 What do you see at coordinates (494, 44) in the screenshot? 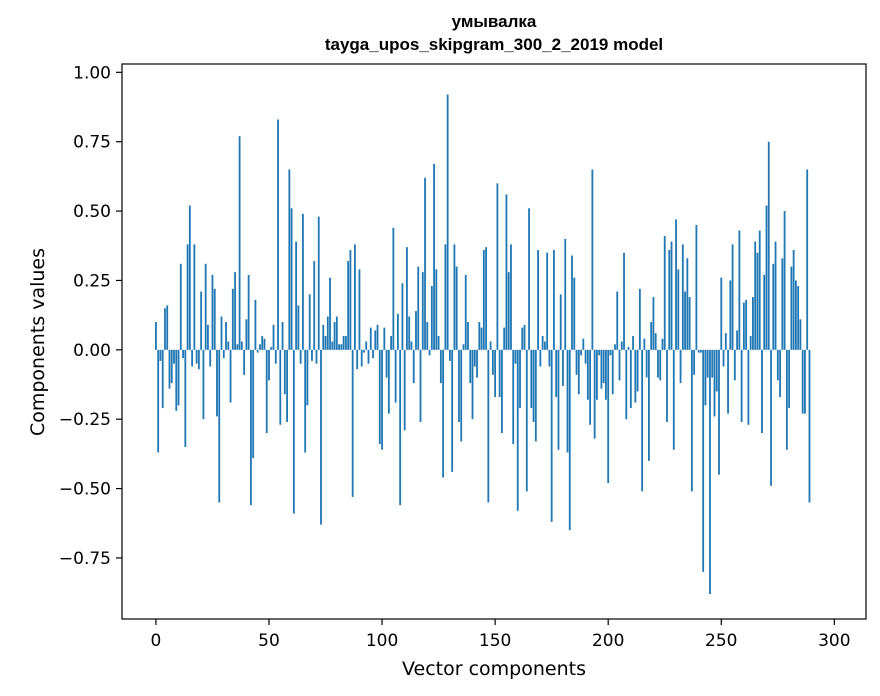
I see `chart-subtitle: tayga_upos_skipgram_300_2_2019 model` at bounding box center [494, 44].